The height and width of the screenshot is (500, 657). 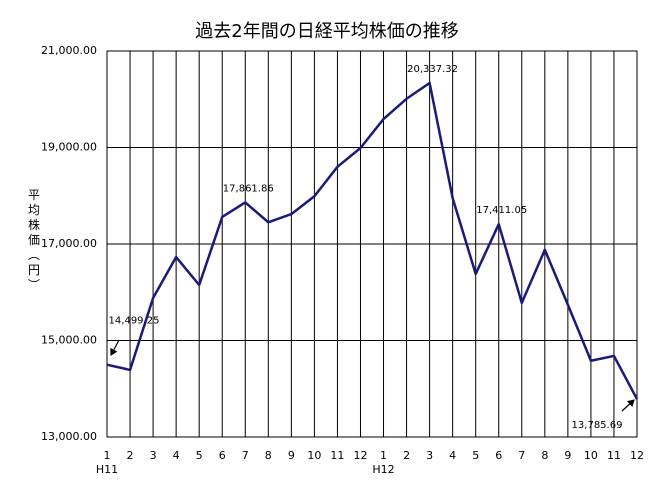 What do you see at coordinates (597, 425) in the screenshot?
I see `data-label: 13,785.69` at bounding box center [597, 425].